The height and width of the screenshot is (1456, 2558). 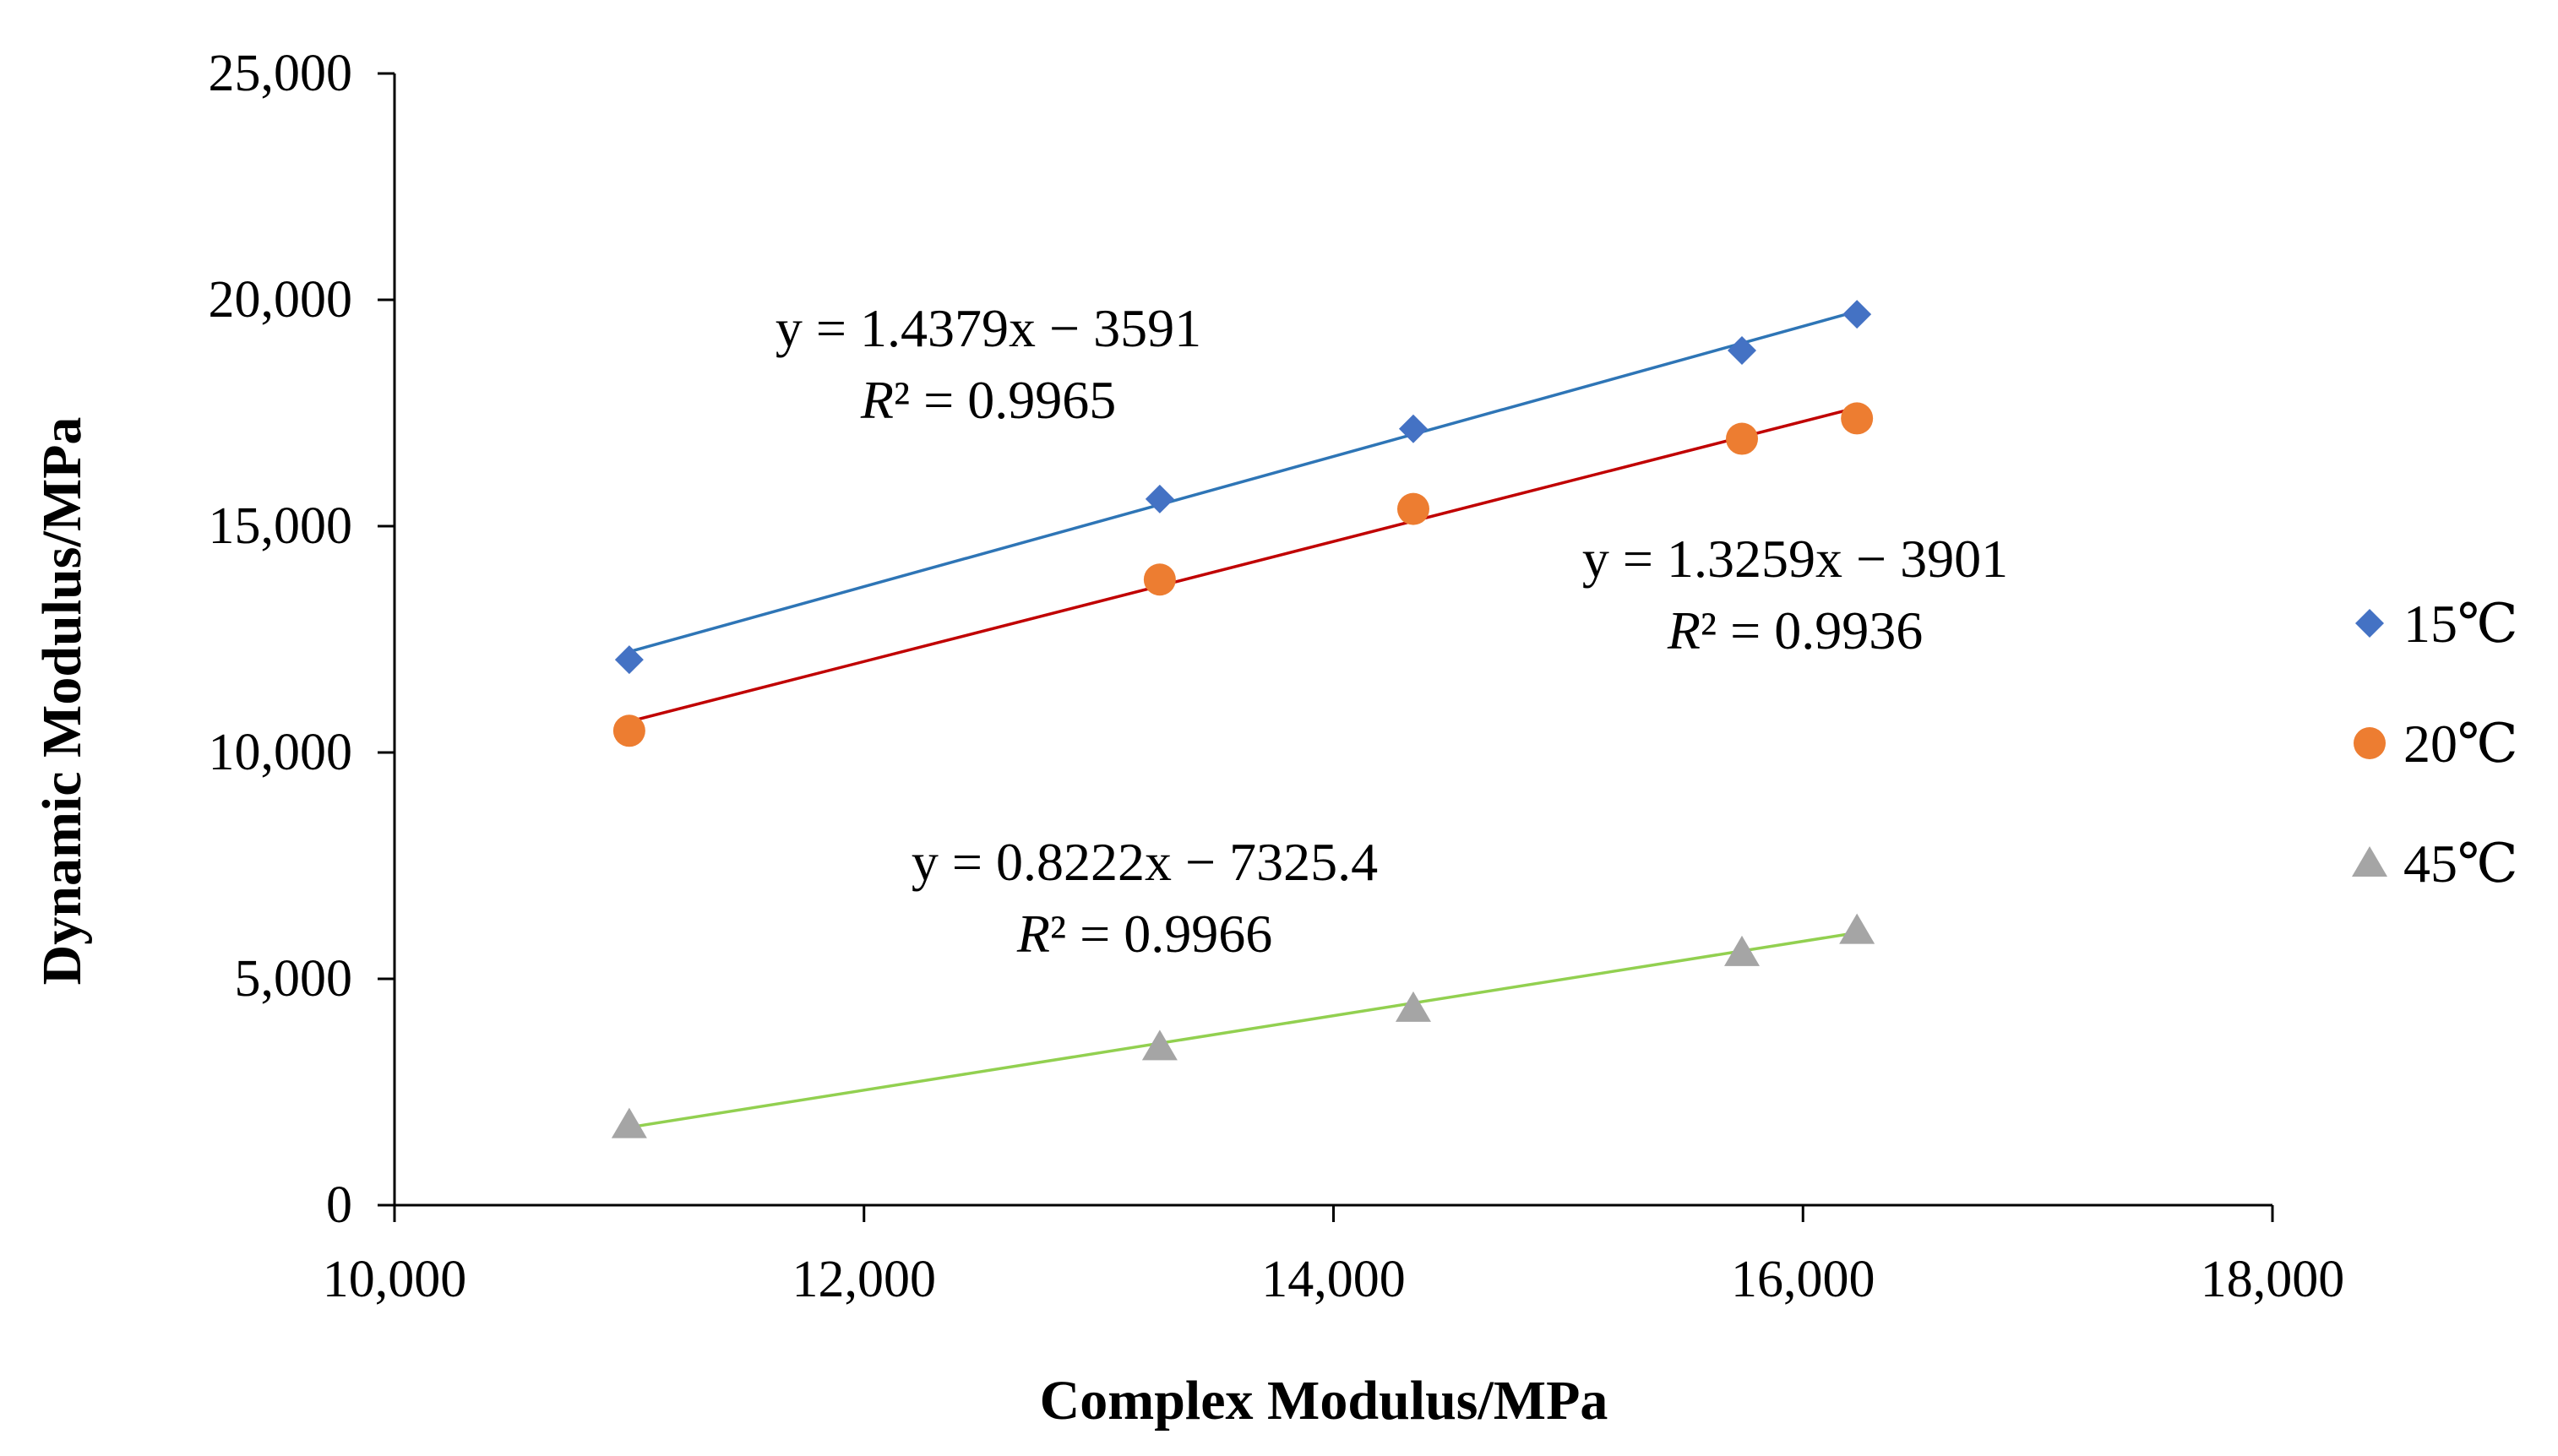 I want to click on r2-label-s15: R² = 0.9965, so click(x=988, y=400).